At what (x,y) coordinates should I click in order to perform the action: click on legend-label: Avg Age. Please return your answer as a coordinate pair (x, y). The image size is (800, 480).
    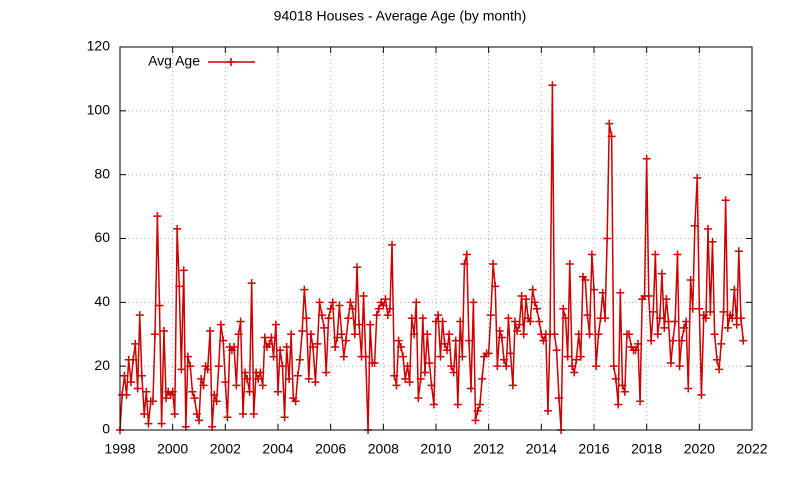
    Looking at the image, I should click on (174, 61).